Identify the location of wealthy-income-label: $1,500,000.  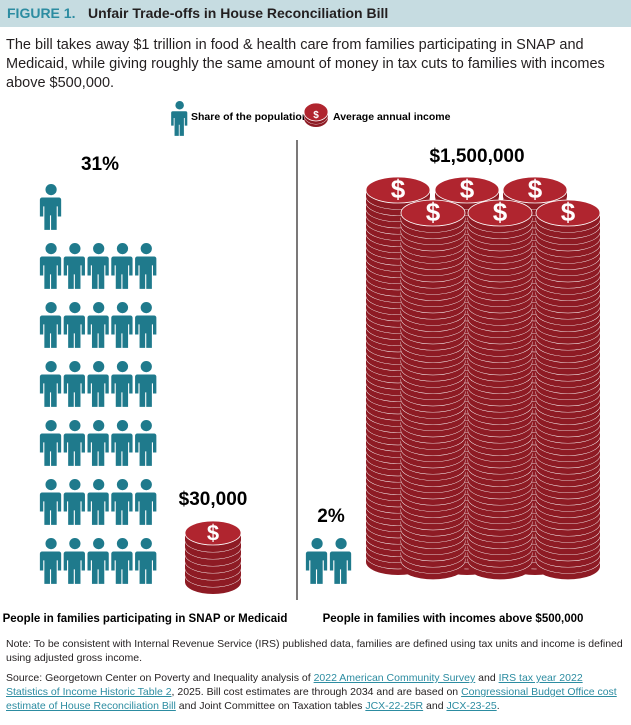
(476, 156).